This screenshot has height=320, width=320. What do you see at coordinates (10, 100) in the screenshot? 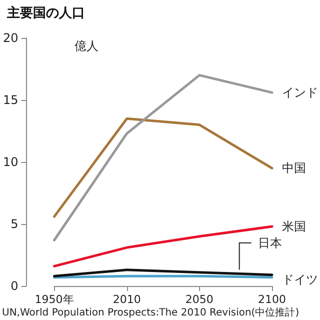
I see `y-tick-label: 15` at bounding box center [10, 100].